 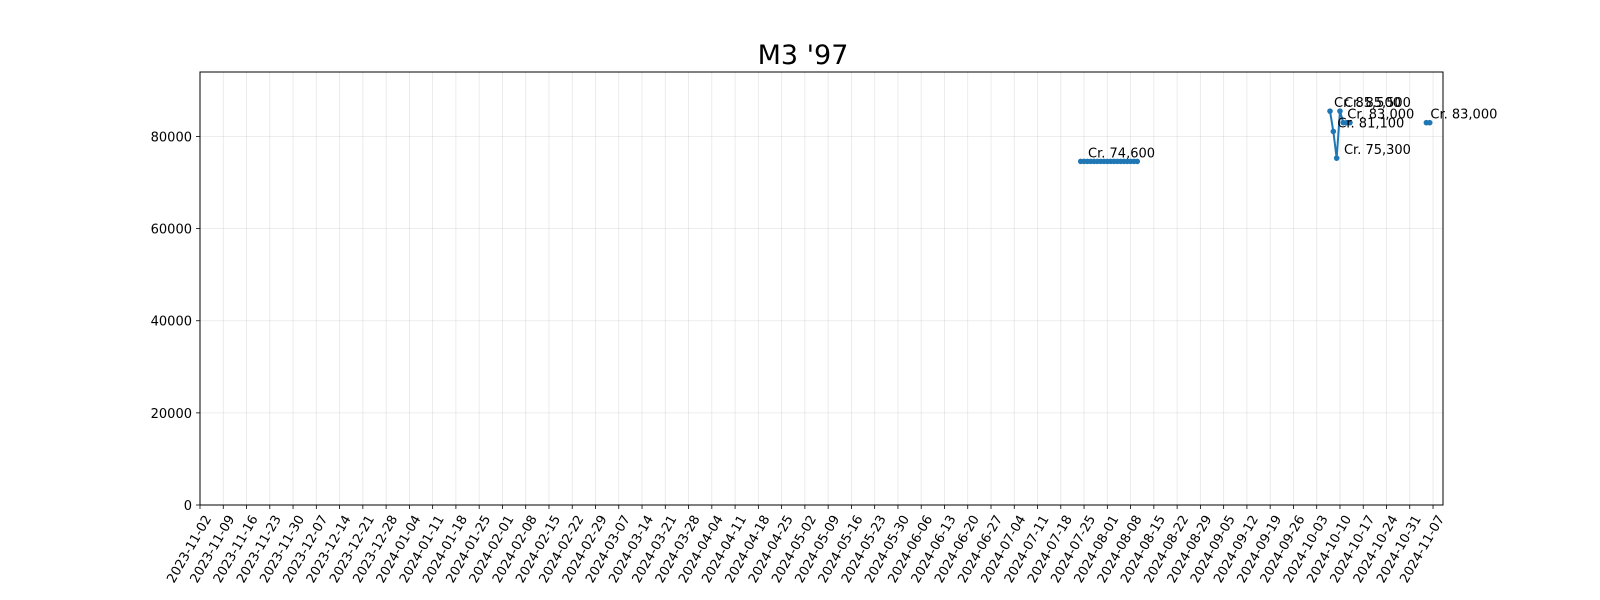 I want to click on series, so click(x=1255, y=136).